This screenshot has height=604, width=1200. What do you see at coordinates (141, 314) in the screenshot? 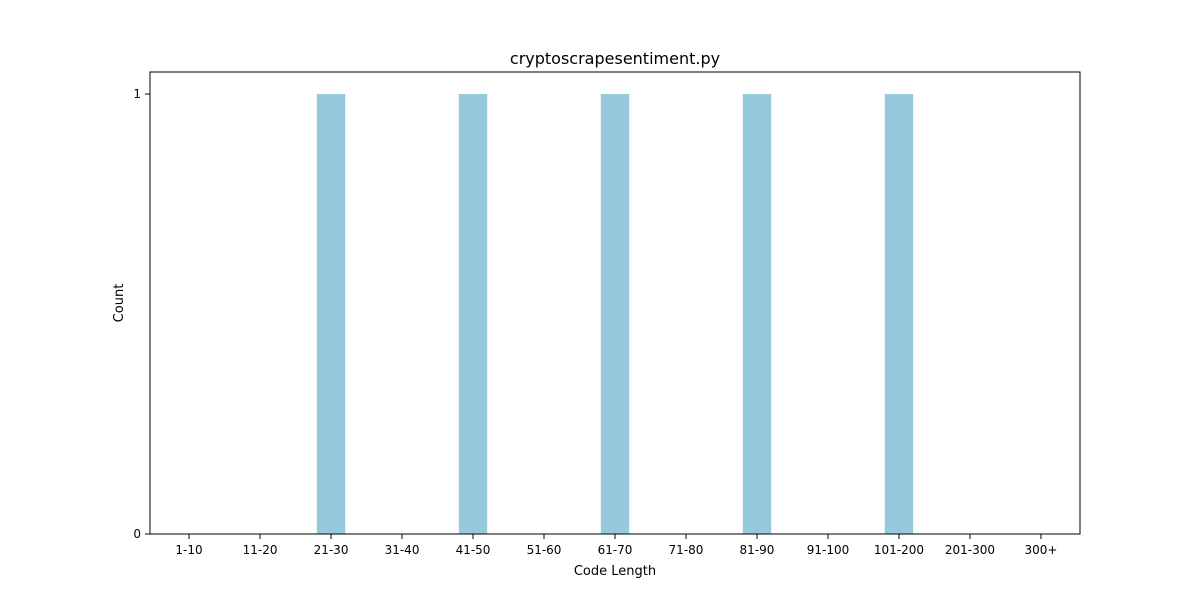
I see `y-axis-ticks: 01` at bounding box center [141, 314].